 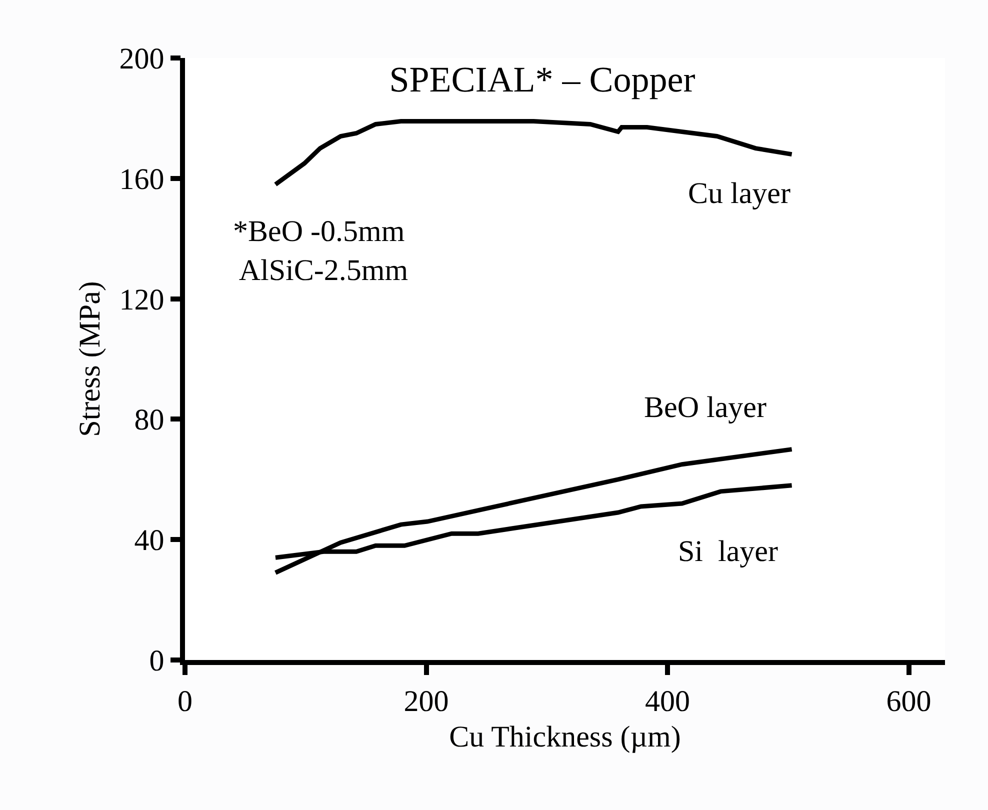 I want to click on y-tick-label: 160, so click(x=141, y=179).